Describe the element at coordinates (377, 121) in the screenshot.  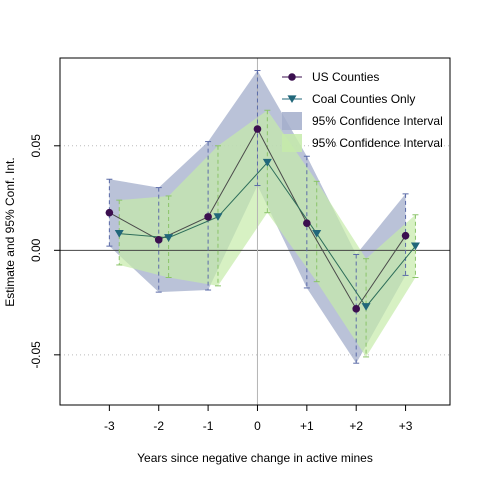
I see `legend-label-3: 95% Confidence Interval` at that location.